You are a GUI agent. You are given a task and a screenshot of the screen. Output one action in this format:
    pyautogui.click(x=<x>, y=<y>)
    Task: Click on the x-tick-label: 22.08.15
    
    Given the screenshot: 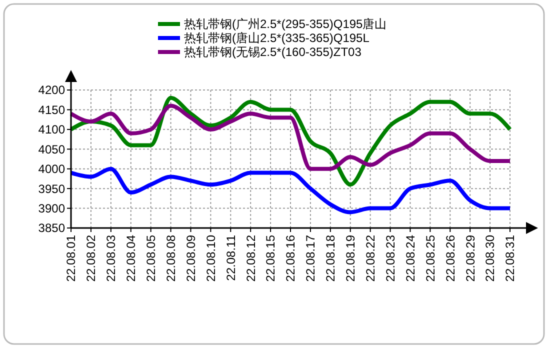 What is the action you would take?
    pyautogui.click(x=271, y=258)
    